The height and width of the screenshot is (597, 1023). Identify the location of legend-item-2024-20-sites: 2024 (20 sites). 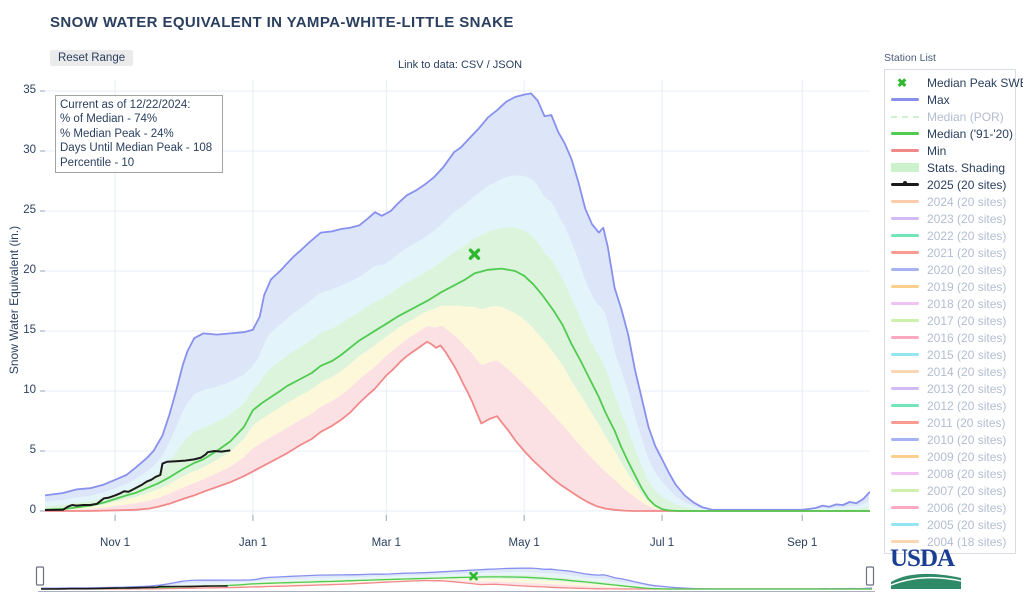
(953, 201).